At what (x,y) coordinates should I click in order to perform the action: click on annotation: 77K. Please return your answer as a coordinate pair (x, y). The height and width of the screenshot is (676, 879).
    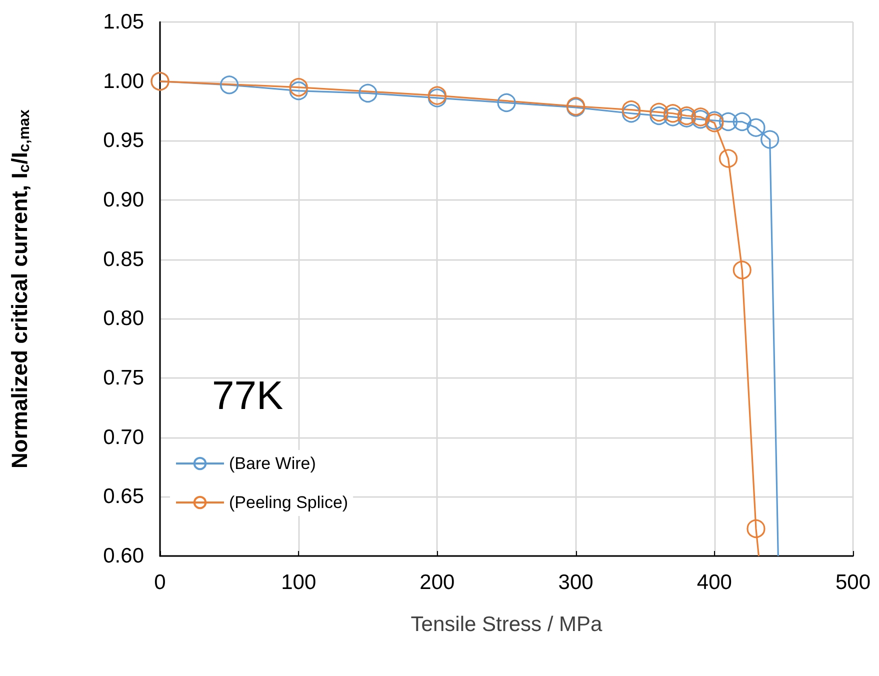
    Looking at the image, I should click on (248, 396).